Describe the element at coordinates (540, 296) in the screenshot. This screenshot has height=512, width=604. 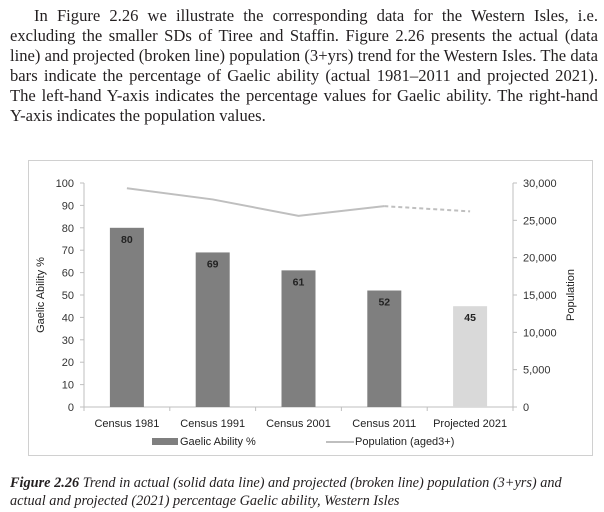
I see `right-tick-label: 15,000` at that location.